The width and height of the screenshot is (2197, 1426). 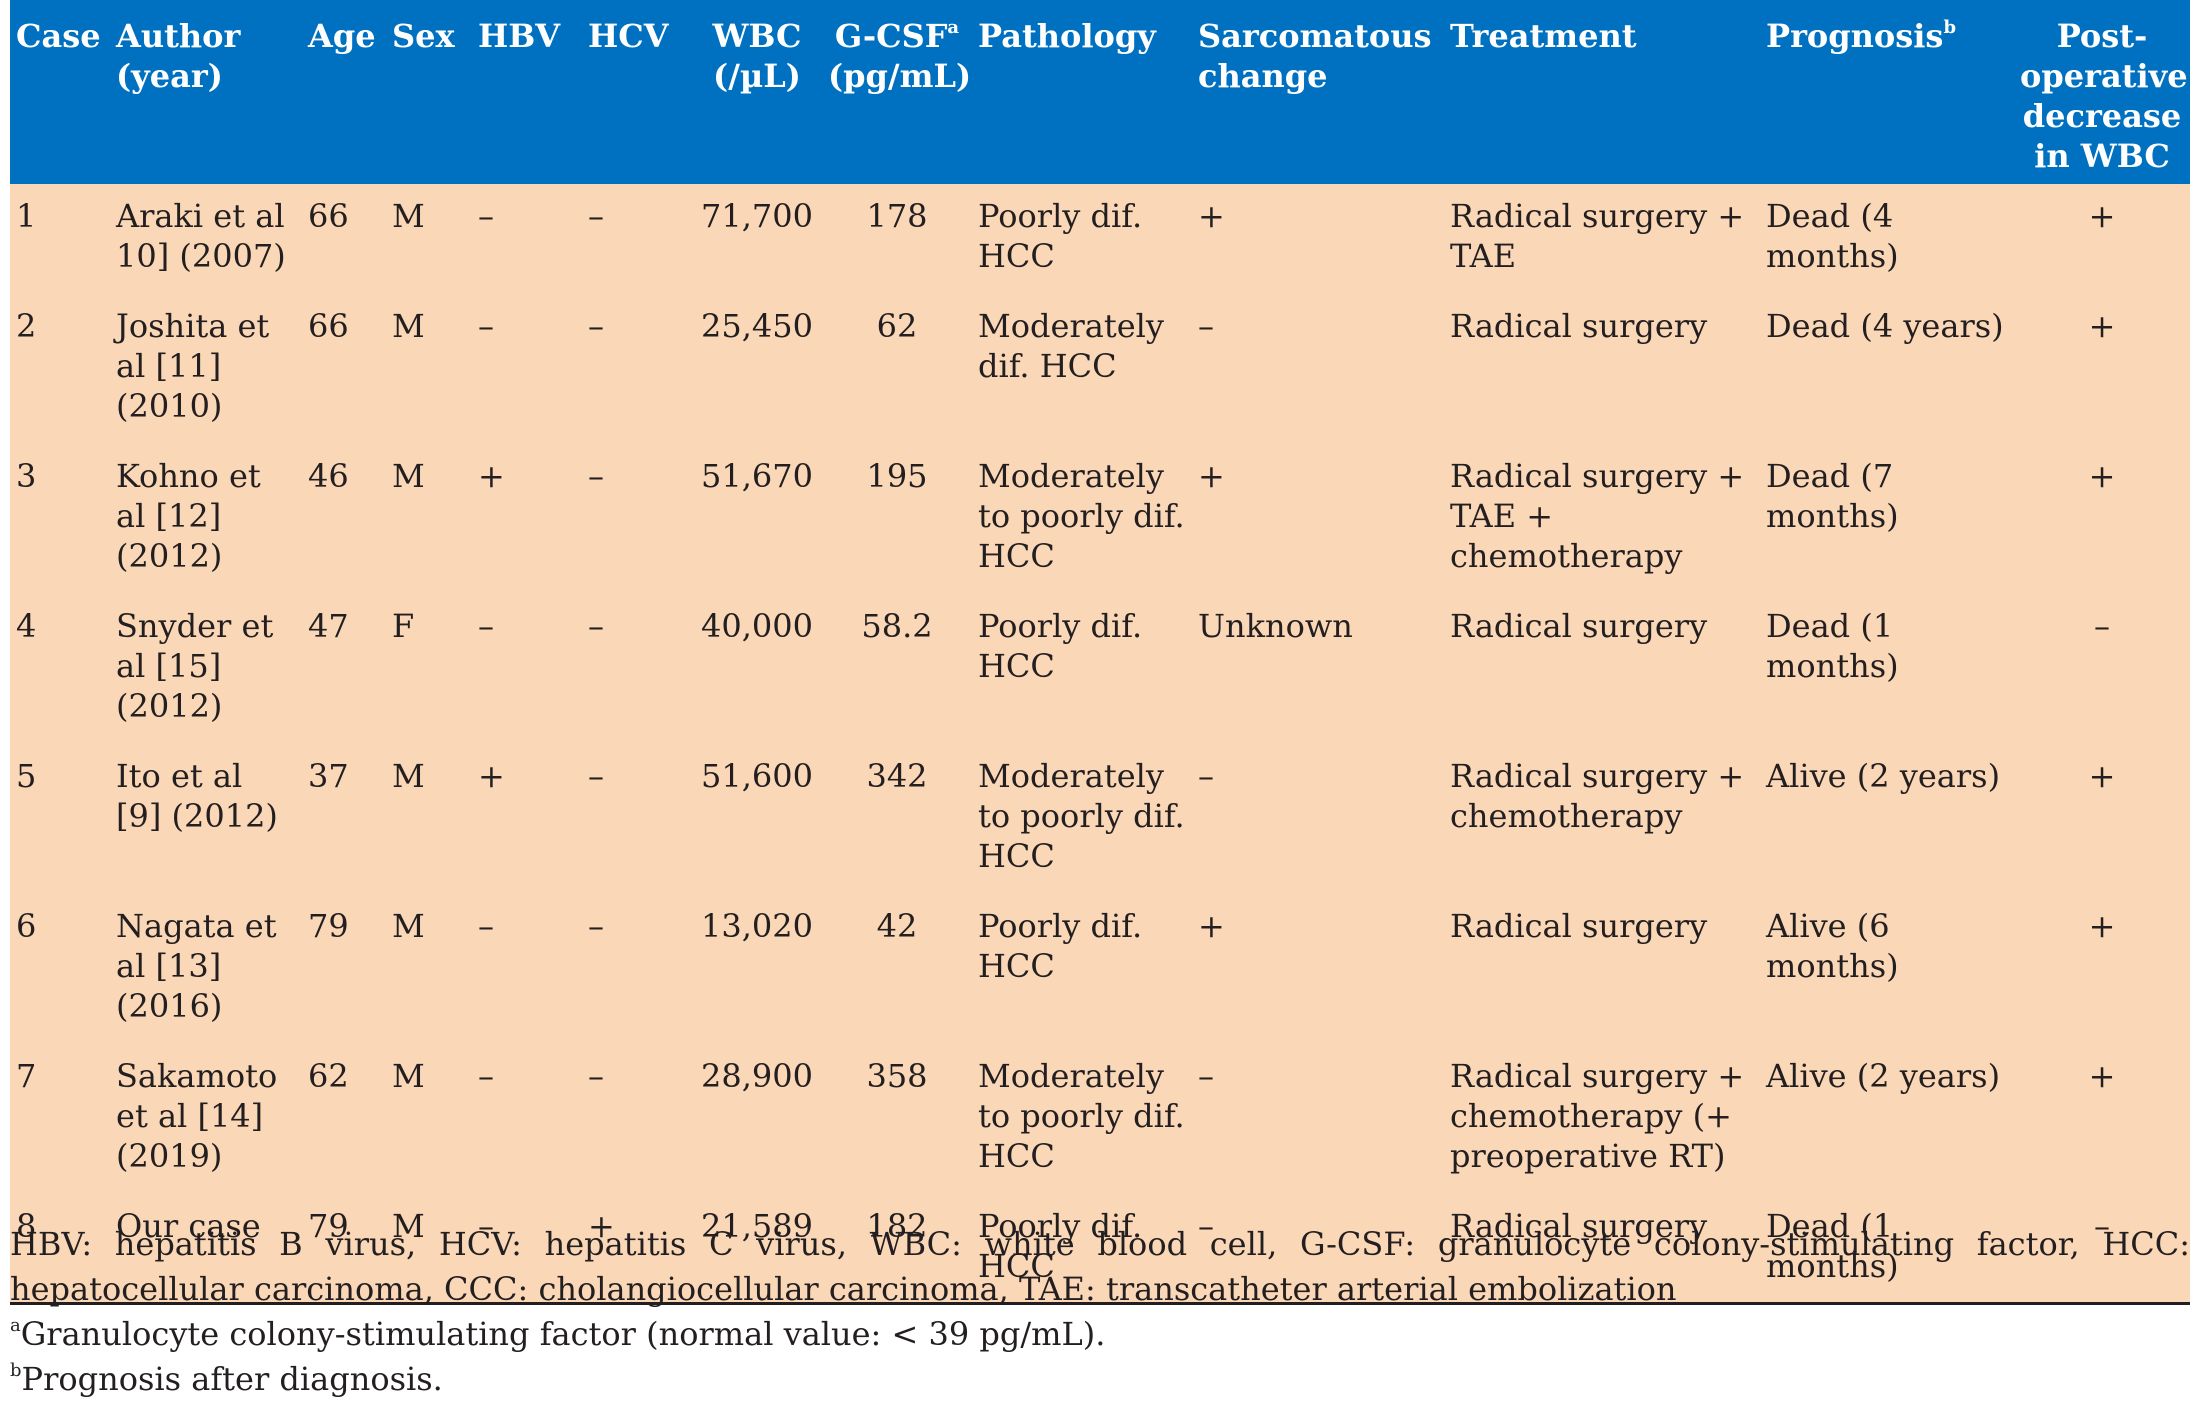 What do you see at coordinates (1950, 27) in the screenshot?
I see `header-prognosis-footnote-marker: b` at bounding box center [1950, 27].